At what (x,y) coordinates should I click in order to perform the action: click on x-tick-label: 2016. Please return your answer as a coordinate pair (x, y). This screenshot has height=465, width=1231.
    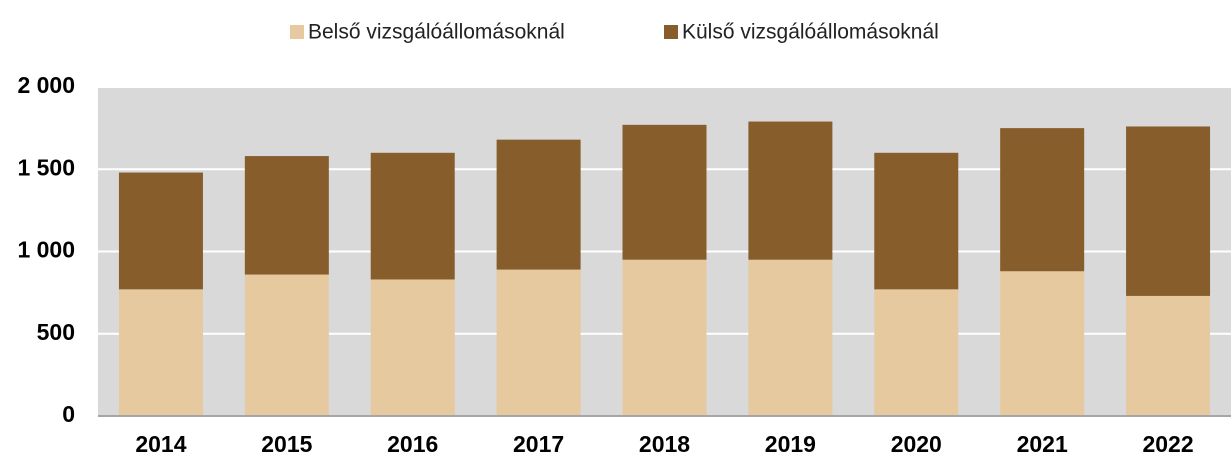
    Looking at the image, I should click on (412, 444).